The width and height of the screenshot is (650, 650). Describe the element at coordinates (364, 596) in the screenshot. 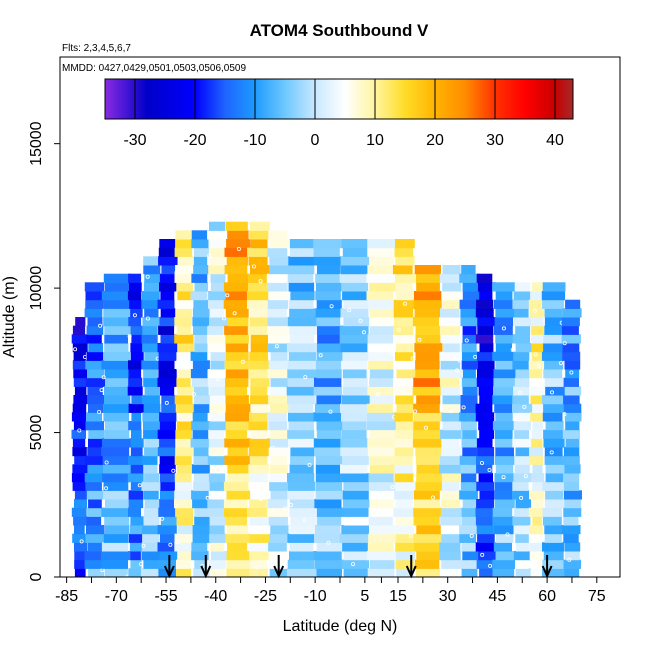

I see `x-tick-label: 5` at that location.